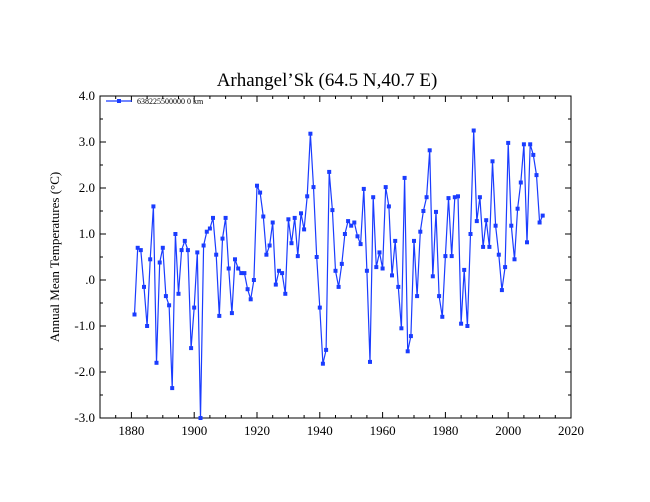  What do you see at coordinates (508, 430) in the screenshot?
I see `x-tick-label: 2000` at bounding box center [508, 430].